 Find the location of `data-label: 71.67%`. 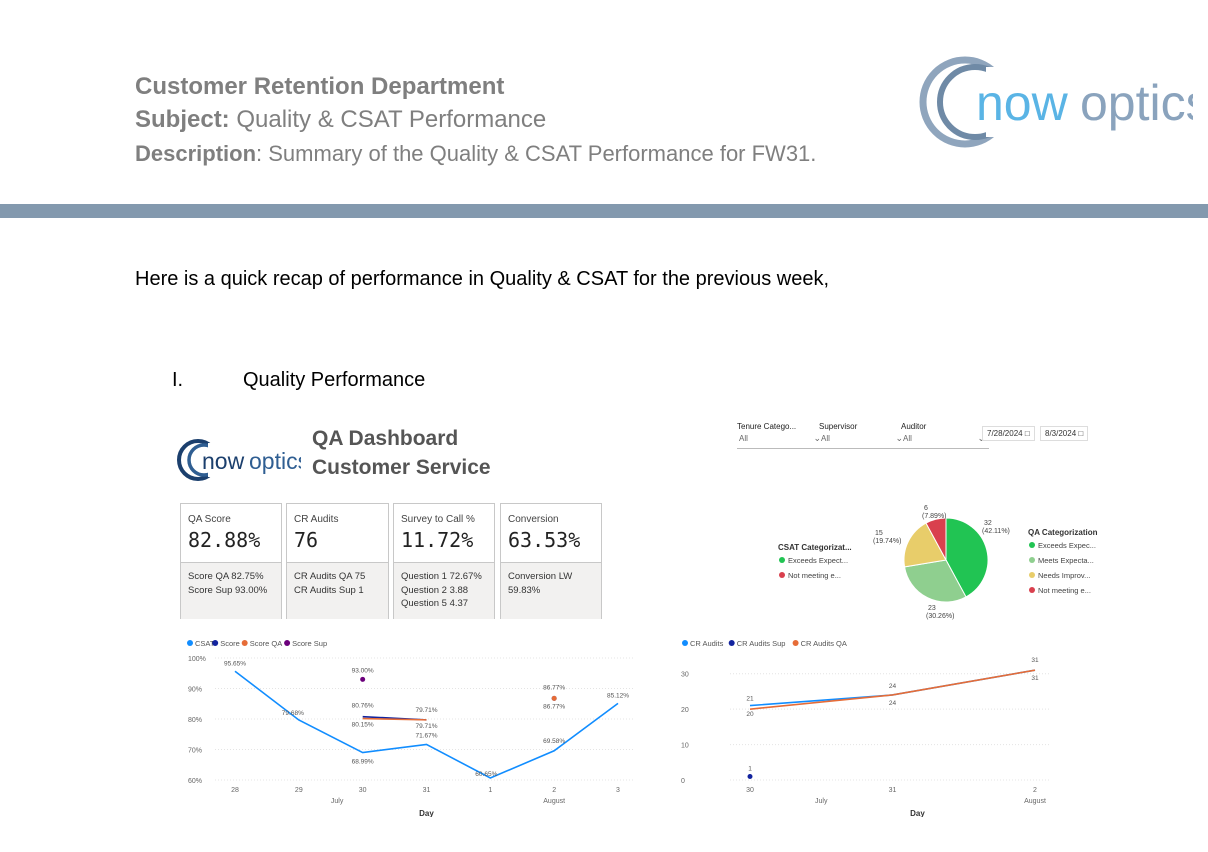

data-label: 71.67% is located at coordinates (426, 735).